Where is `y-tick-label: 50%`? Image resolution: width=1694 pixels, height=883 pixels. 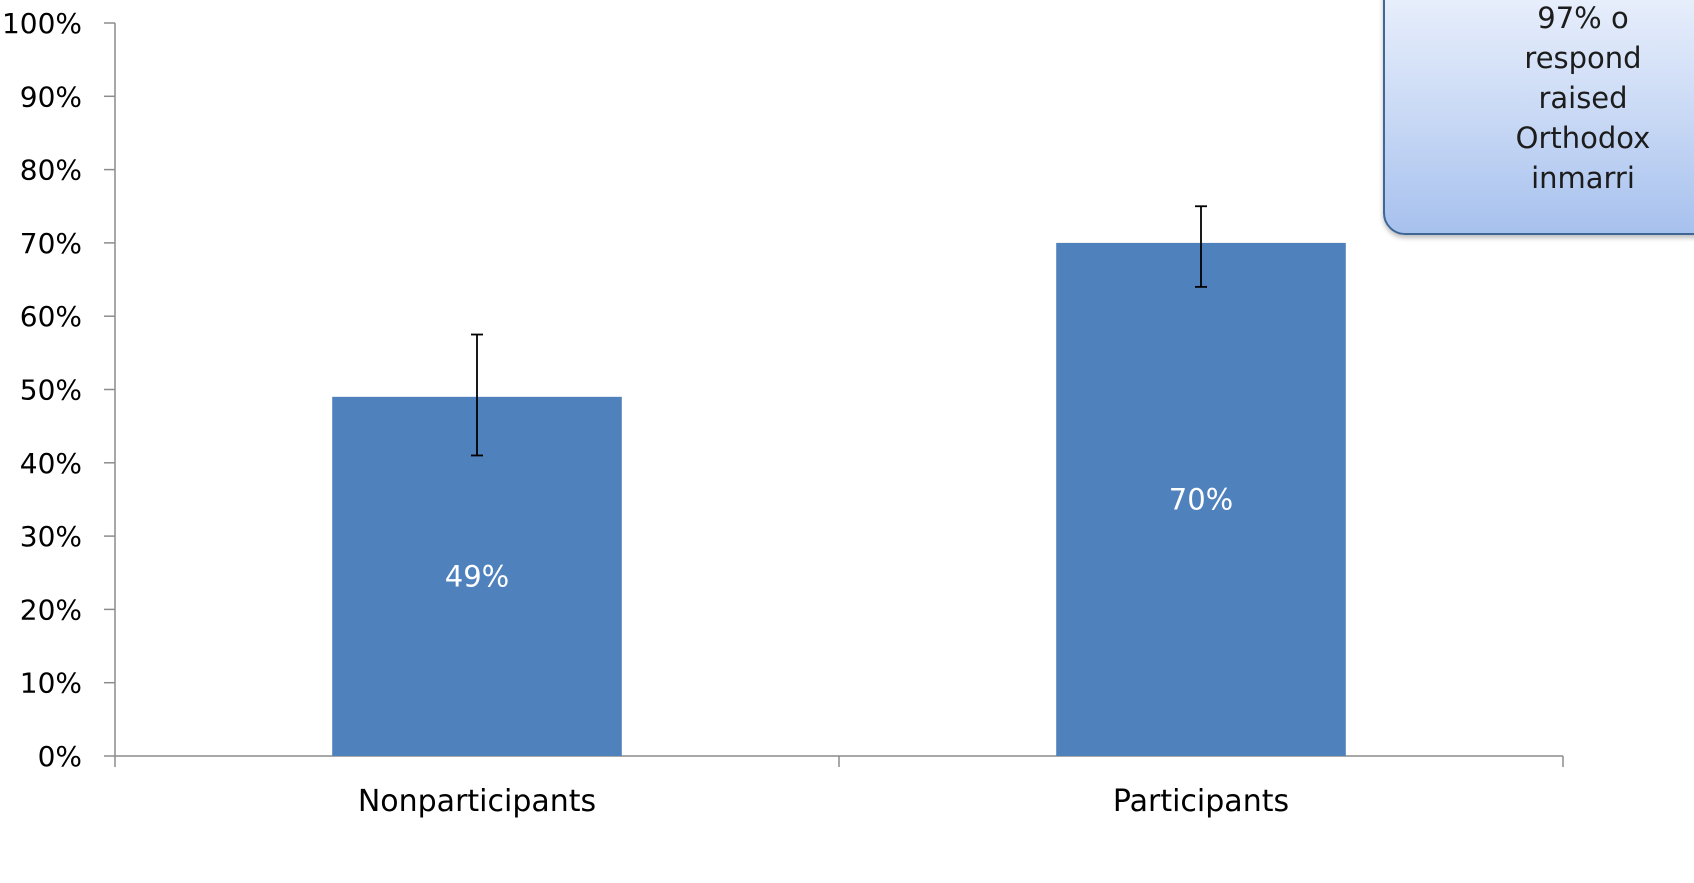
y-tick-label: 50% is located at coordinates (51, 390).